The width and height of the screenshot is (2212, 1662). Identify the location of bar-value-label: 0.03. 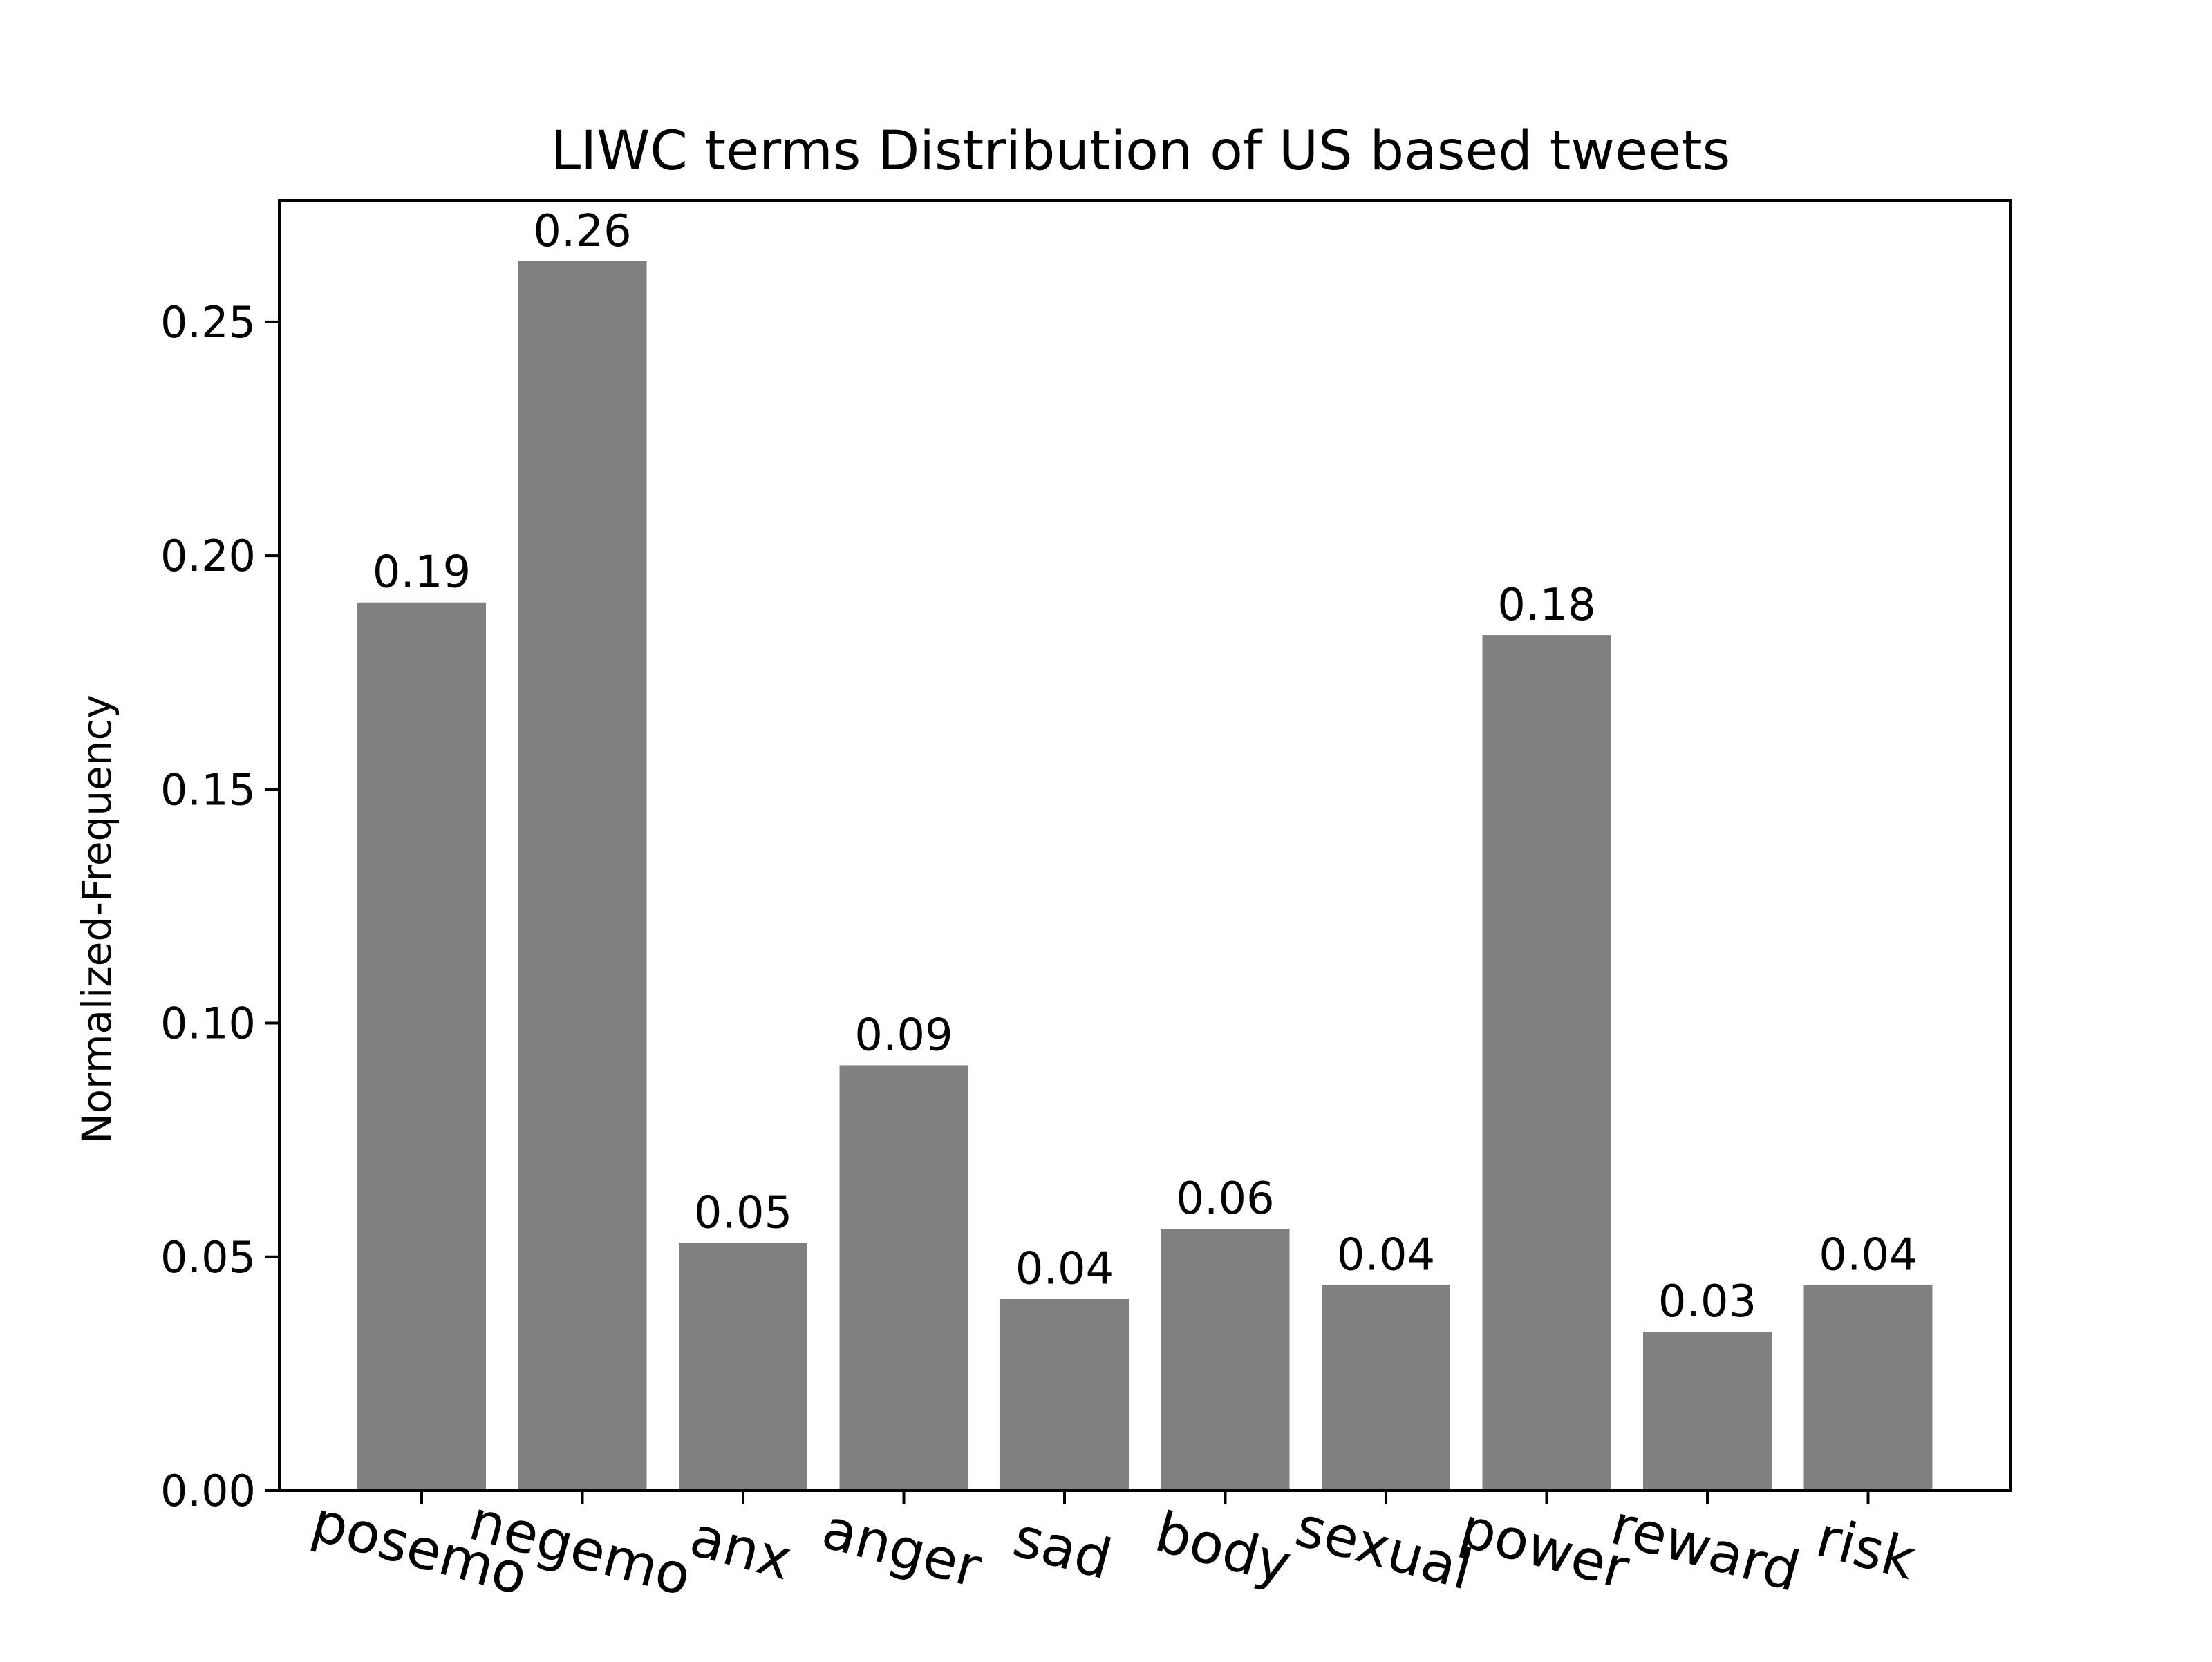
(1708, 1302).